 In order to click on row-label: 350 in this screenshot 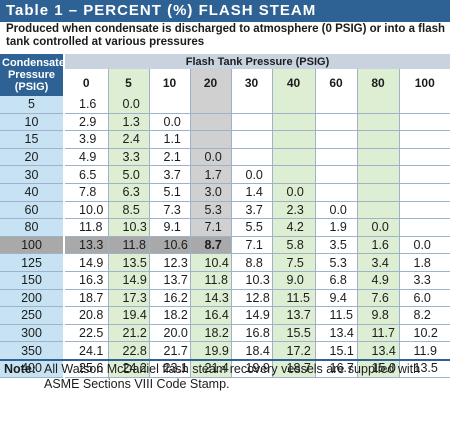, I will do `click(32, 350)`.